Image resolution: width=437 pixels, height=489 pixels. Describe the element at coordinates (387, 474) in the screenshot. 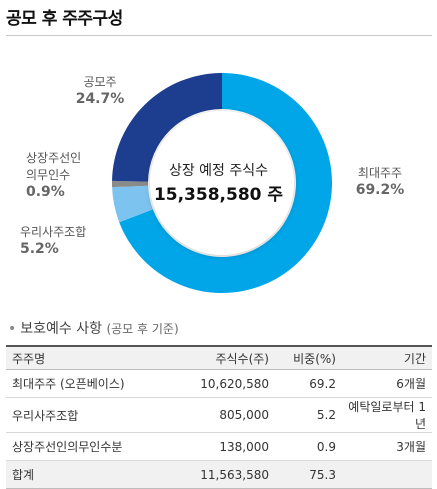

I see `total-period` at that location.